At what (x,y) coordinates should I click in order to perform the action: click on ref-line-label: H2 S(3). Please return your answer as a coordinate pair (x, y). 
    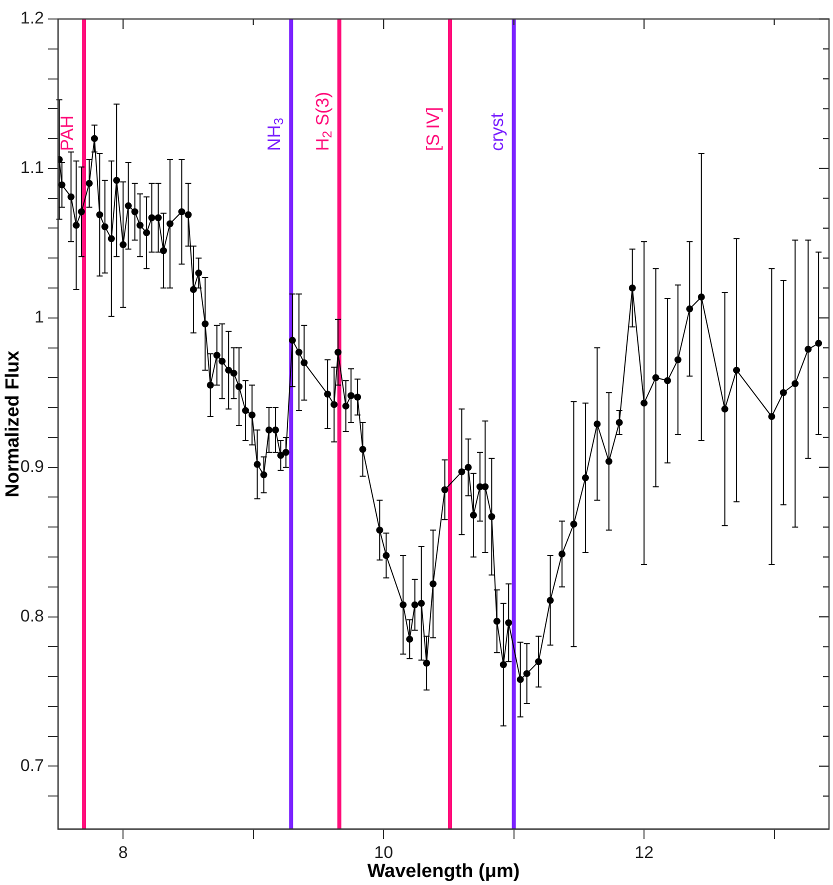
    Looking at the image, I should click on (323, 121).